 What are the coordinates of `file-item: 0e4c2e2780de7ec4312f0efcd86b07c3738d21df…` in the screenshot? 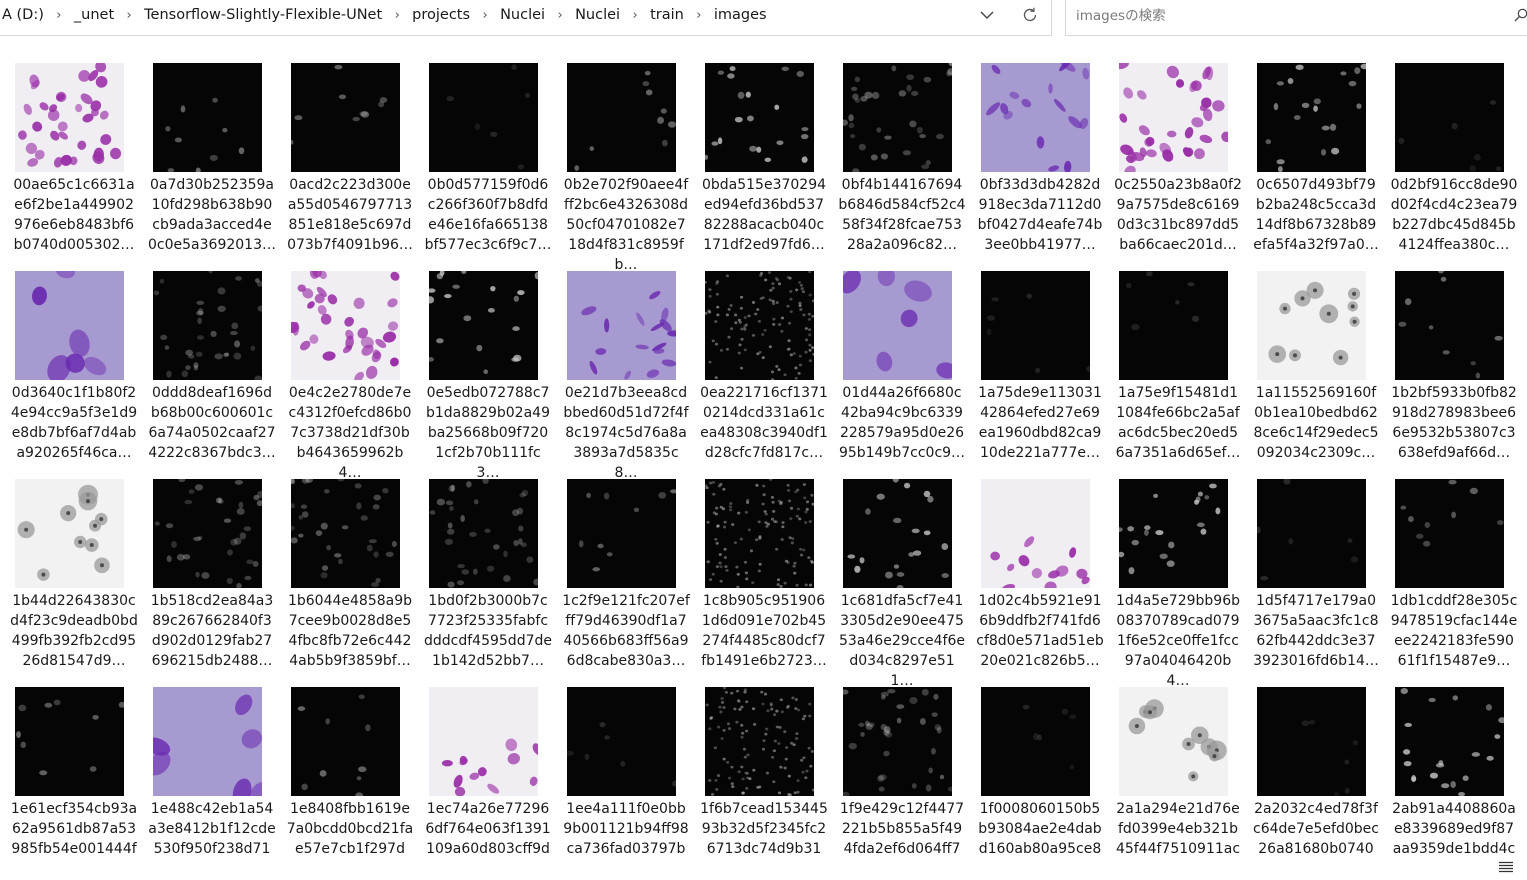 It's located at (353, 374).